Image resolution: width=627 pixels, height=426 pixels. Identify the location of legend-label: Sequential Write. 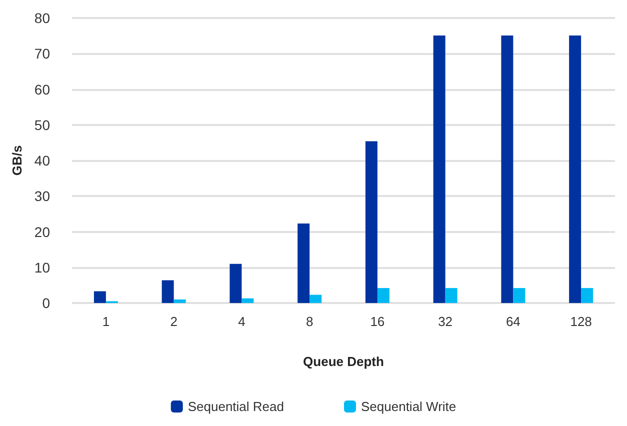
(408, 406).